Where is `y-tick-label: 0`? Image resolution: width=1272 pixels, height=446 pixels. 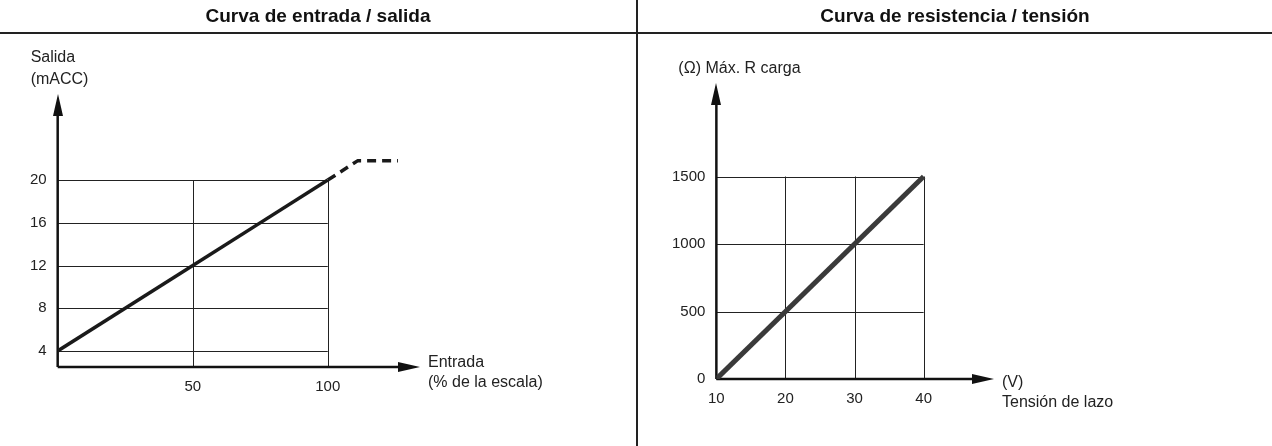 y-tick-label: 0 is located at coordinates (701, 378).